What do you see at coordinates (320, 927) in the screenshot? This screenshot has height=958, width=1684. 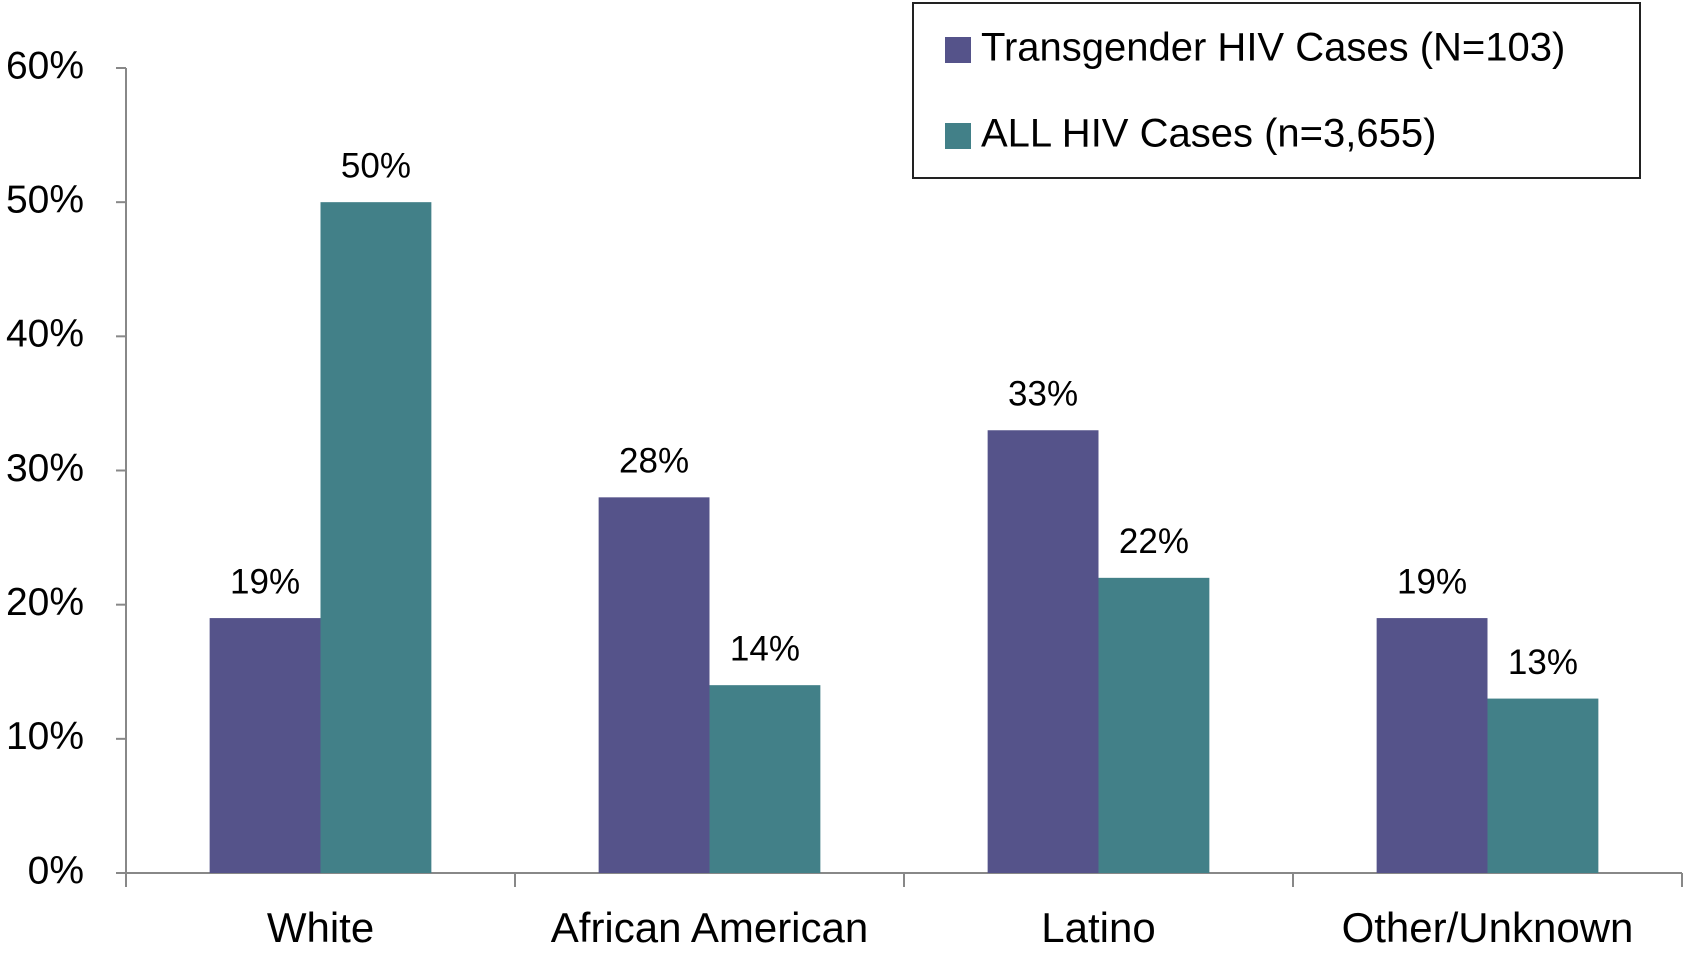 I see `x-tick-label: White` at bounding box center [320, 927].